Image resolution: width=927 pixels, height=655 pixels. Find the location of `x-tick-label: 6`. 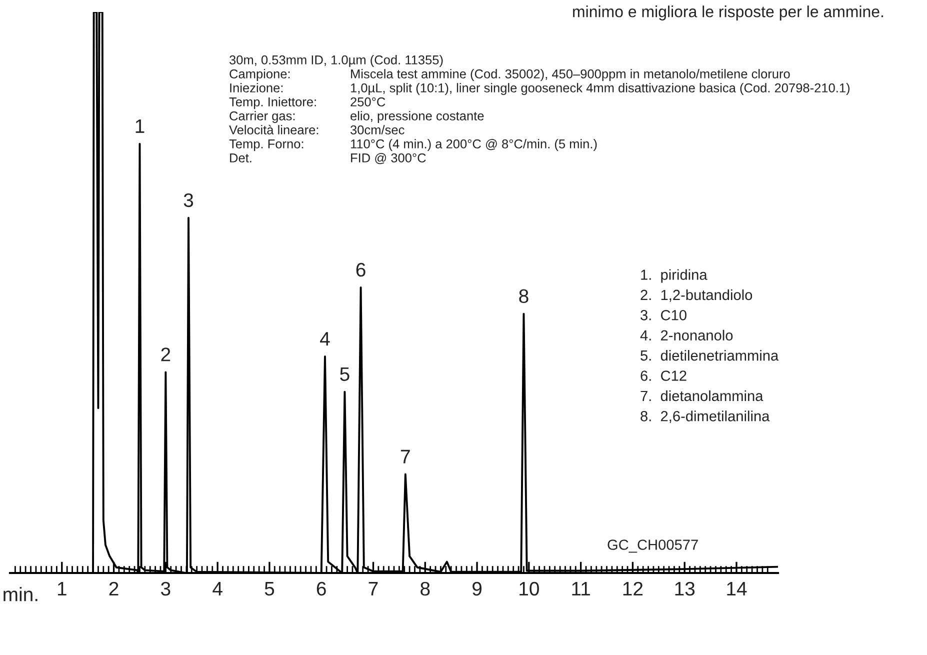

x-tick-label: 6 is located at coordinates (321, 589).